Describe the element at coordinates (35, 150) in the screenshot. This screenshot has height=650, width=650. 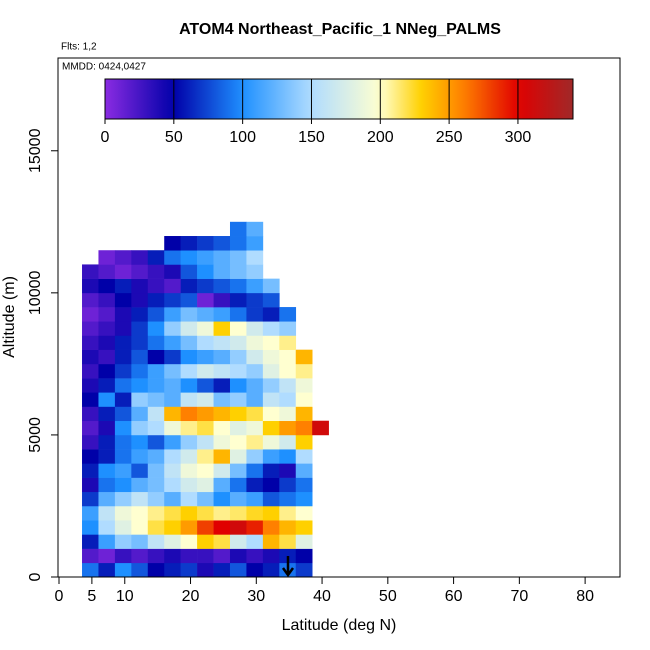
I see `y-tick-label: 15000` at that location.